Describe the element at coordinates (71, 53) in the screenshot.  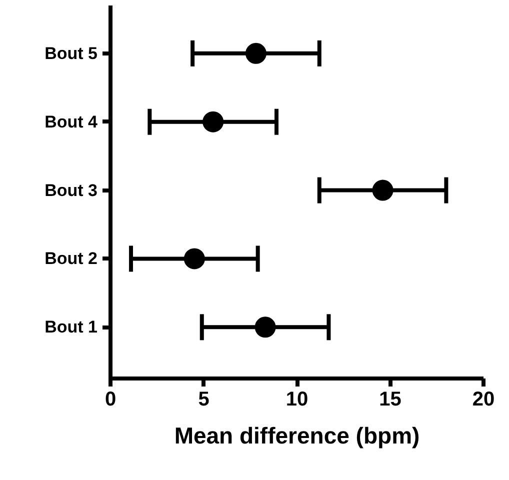
I see `y-tick-label: Bout 5` at that location.